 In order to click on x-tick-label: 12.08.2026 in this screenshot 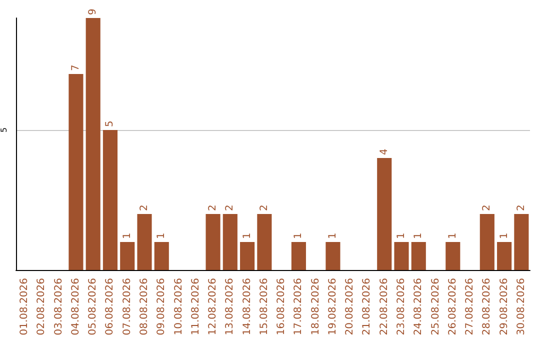, I will do `click(213, 307)`.